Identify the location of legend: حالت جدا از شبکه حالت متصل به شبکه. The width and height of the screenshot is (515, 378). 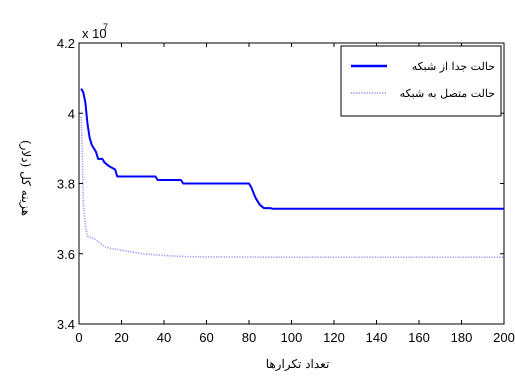
(421, 81).